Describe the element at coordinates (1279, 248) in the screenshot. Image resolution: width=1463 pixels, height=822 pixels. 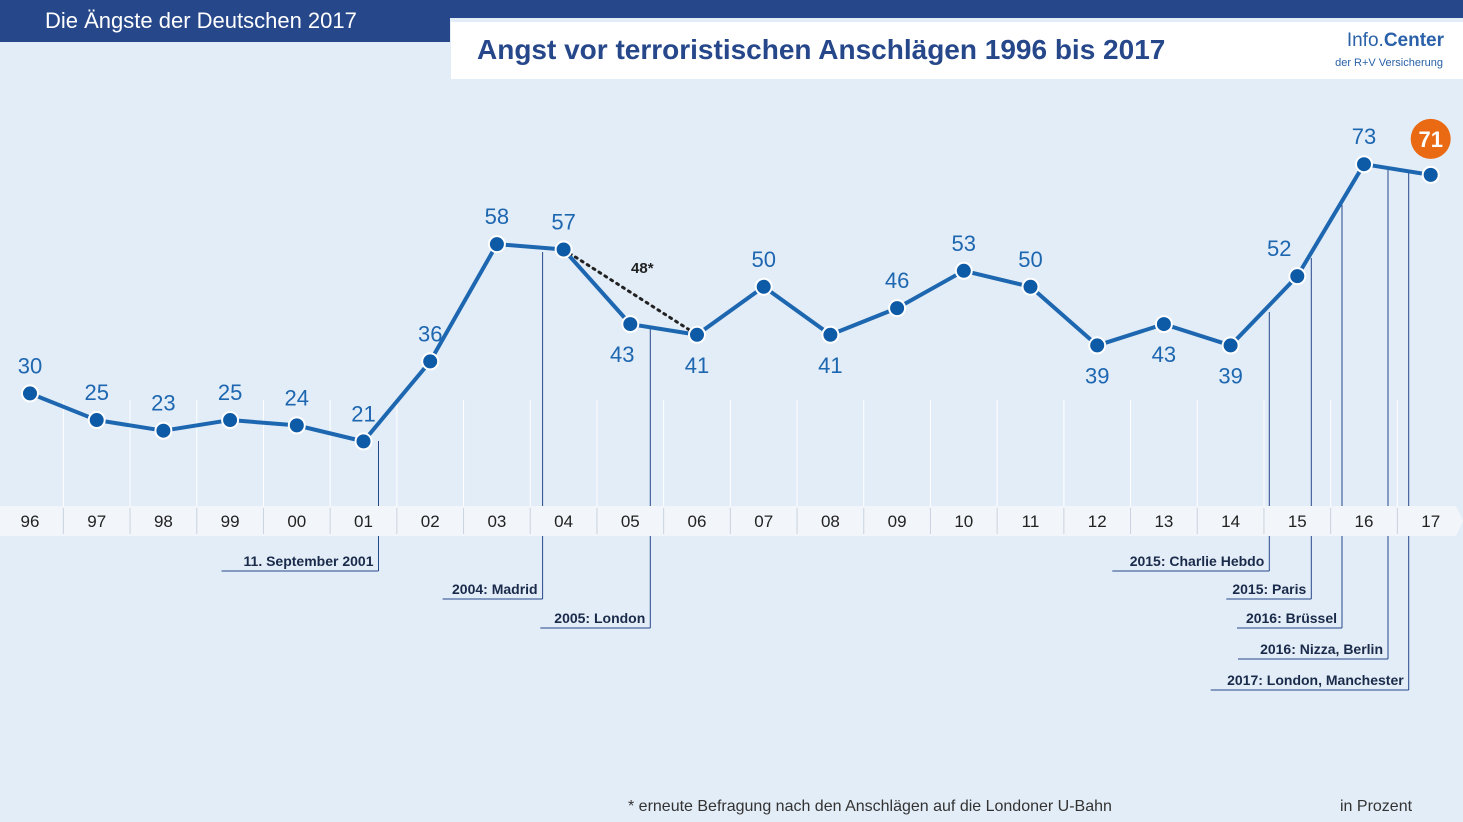
I see `data-label: 52` at that location.